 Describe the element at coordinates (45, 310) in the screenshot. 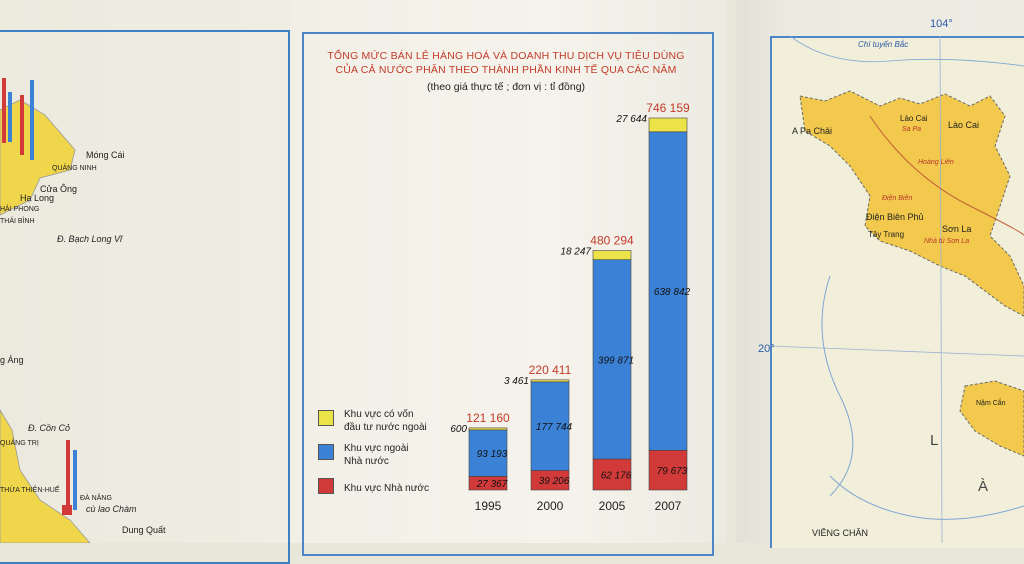

I see `left-map-graphic` at that location.